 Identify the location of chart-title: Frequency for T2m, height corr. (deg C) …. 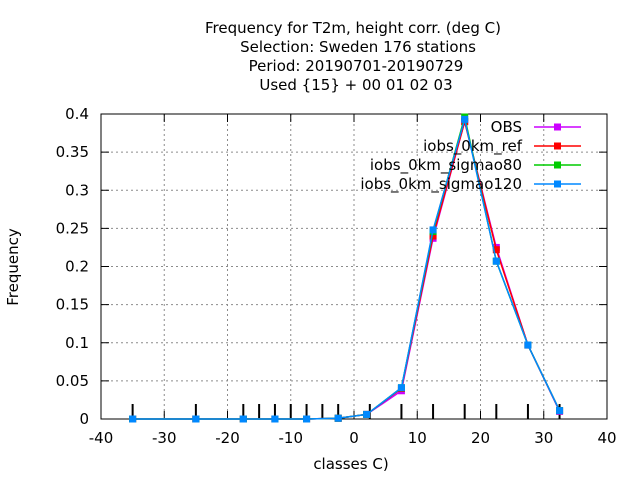
(353, 56).